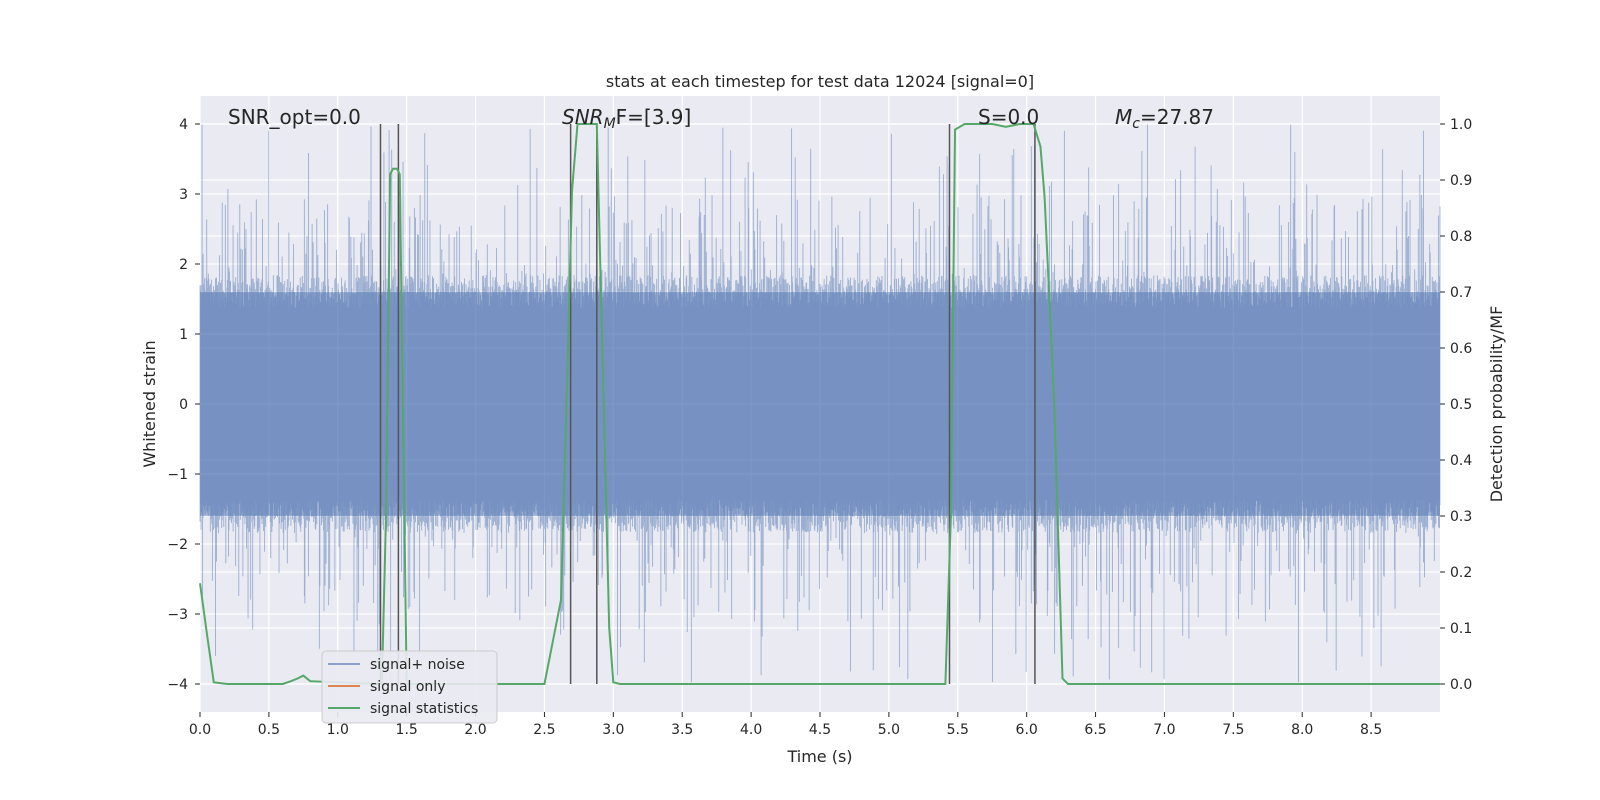  Describe the element at coordinates (1371, 730) in the screenshot. I see `x-tick-label-17: 8.5` at that location.